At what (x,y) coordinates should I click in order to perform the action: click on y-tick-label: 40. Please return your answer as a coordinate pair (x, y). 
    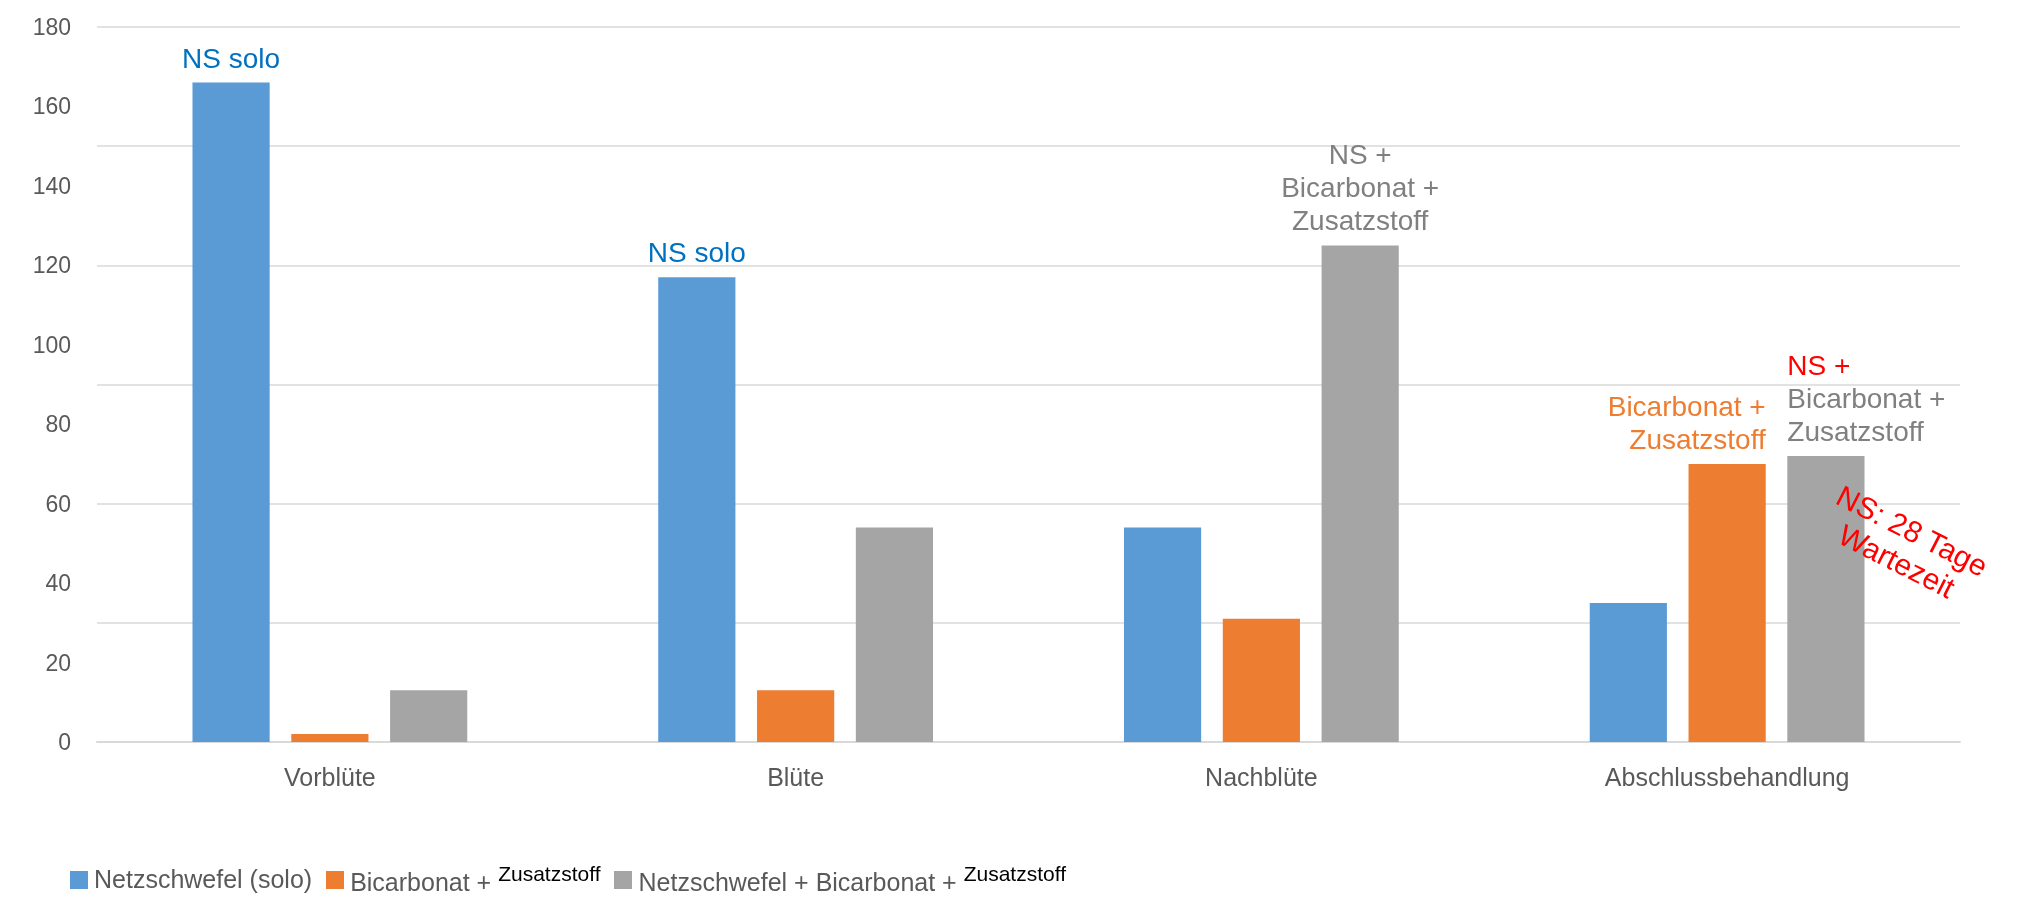
    Looking at the image, I should click on (58, 583).